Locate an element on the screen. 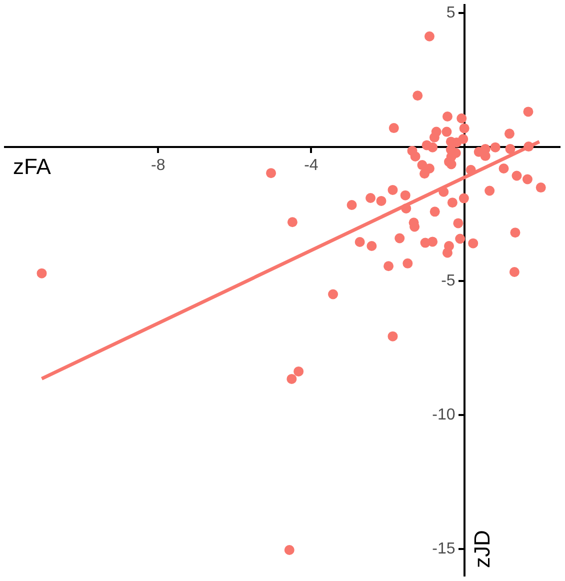  x-axis-title: zFA is located at coordinates (32, 167).